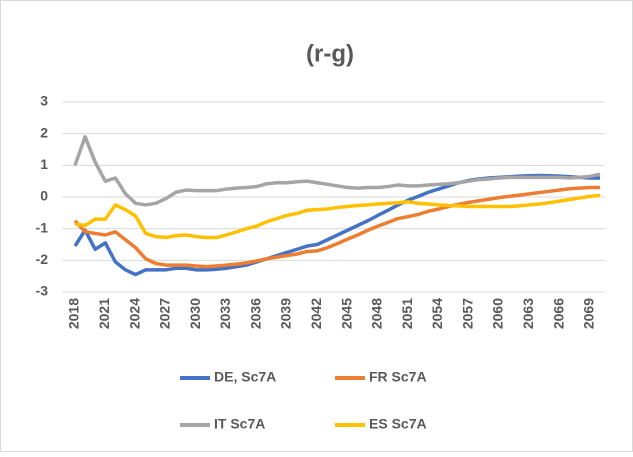 This screenshot has width=633, height=457. Describe the element at coordinates (42, 291) in the screenshot. I see `y-tick-label: -3` at that location.